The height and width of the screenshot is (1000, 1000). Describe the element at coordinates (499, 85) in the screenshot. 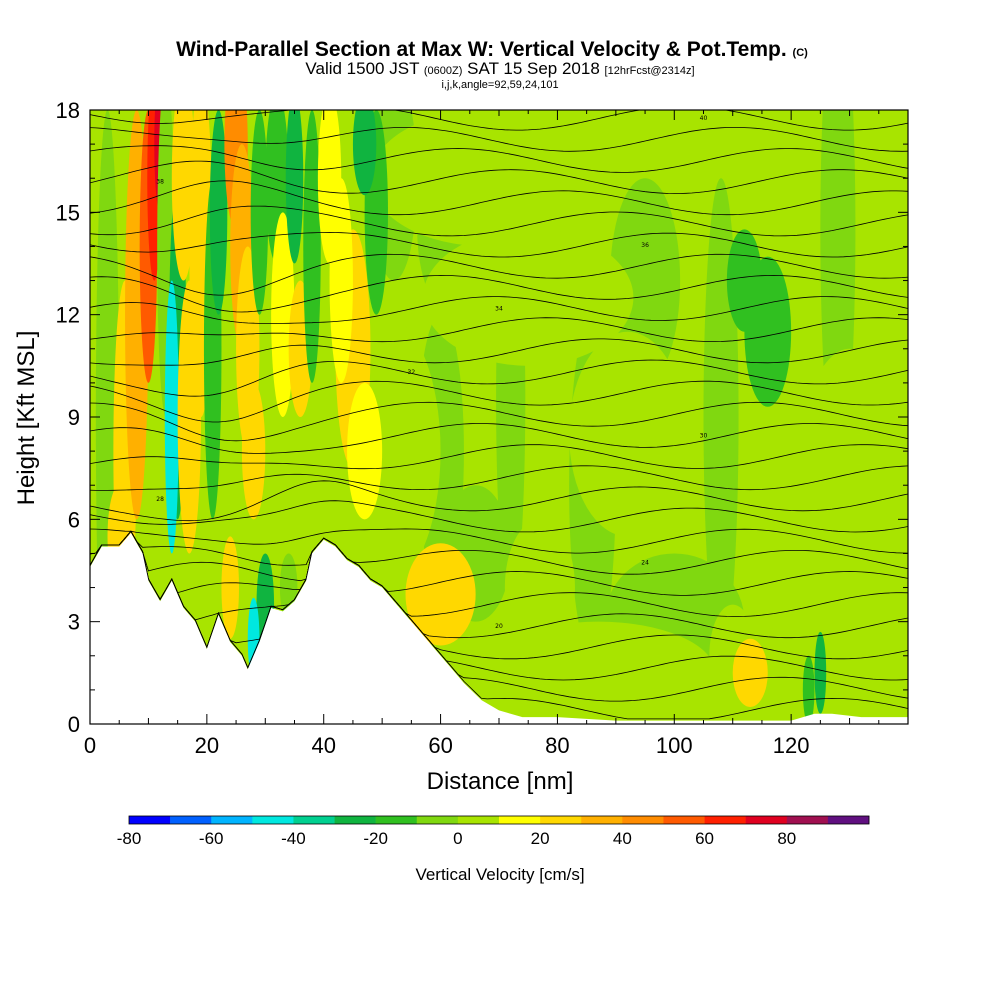

I see `chart-indices: i,j,k,angle=92,59,24,101` at that location.